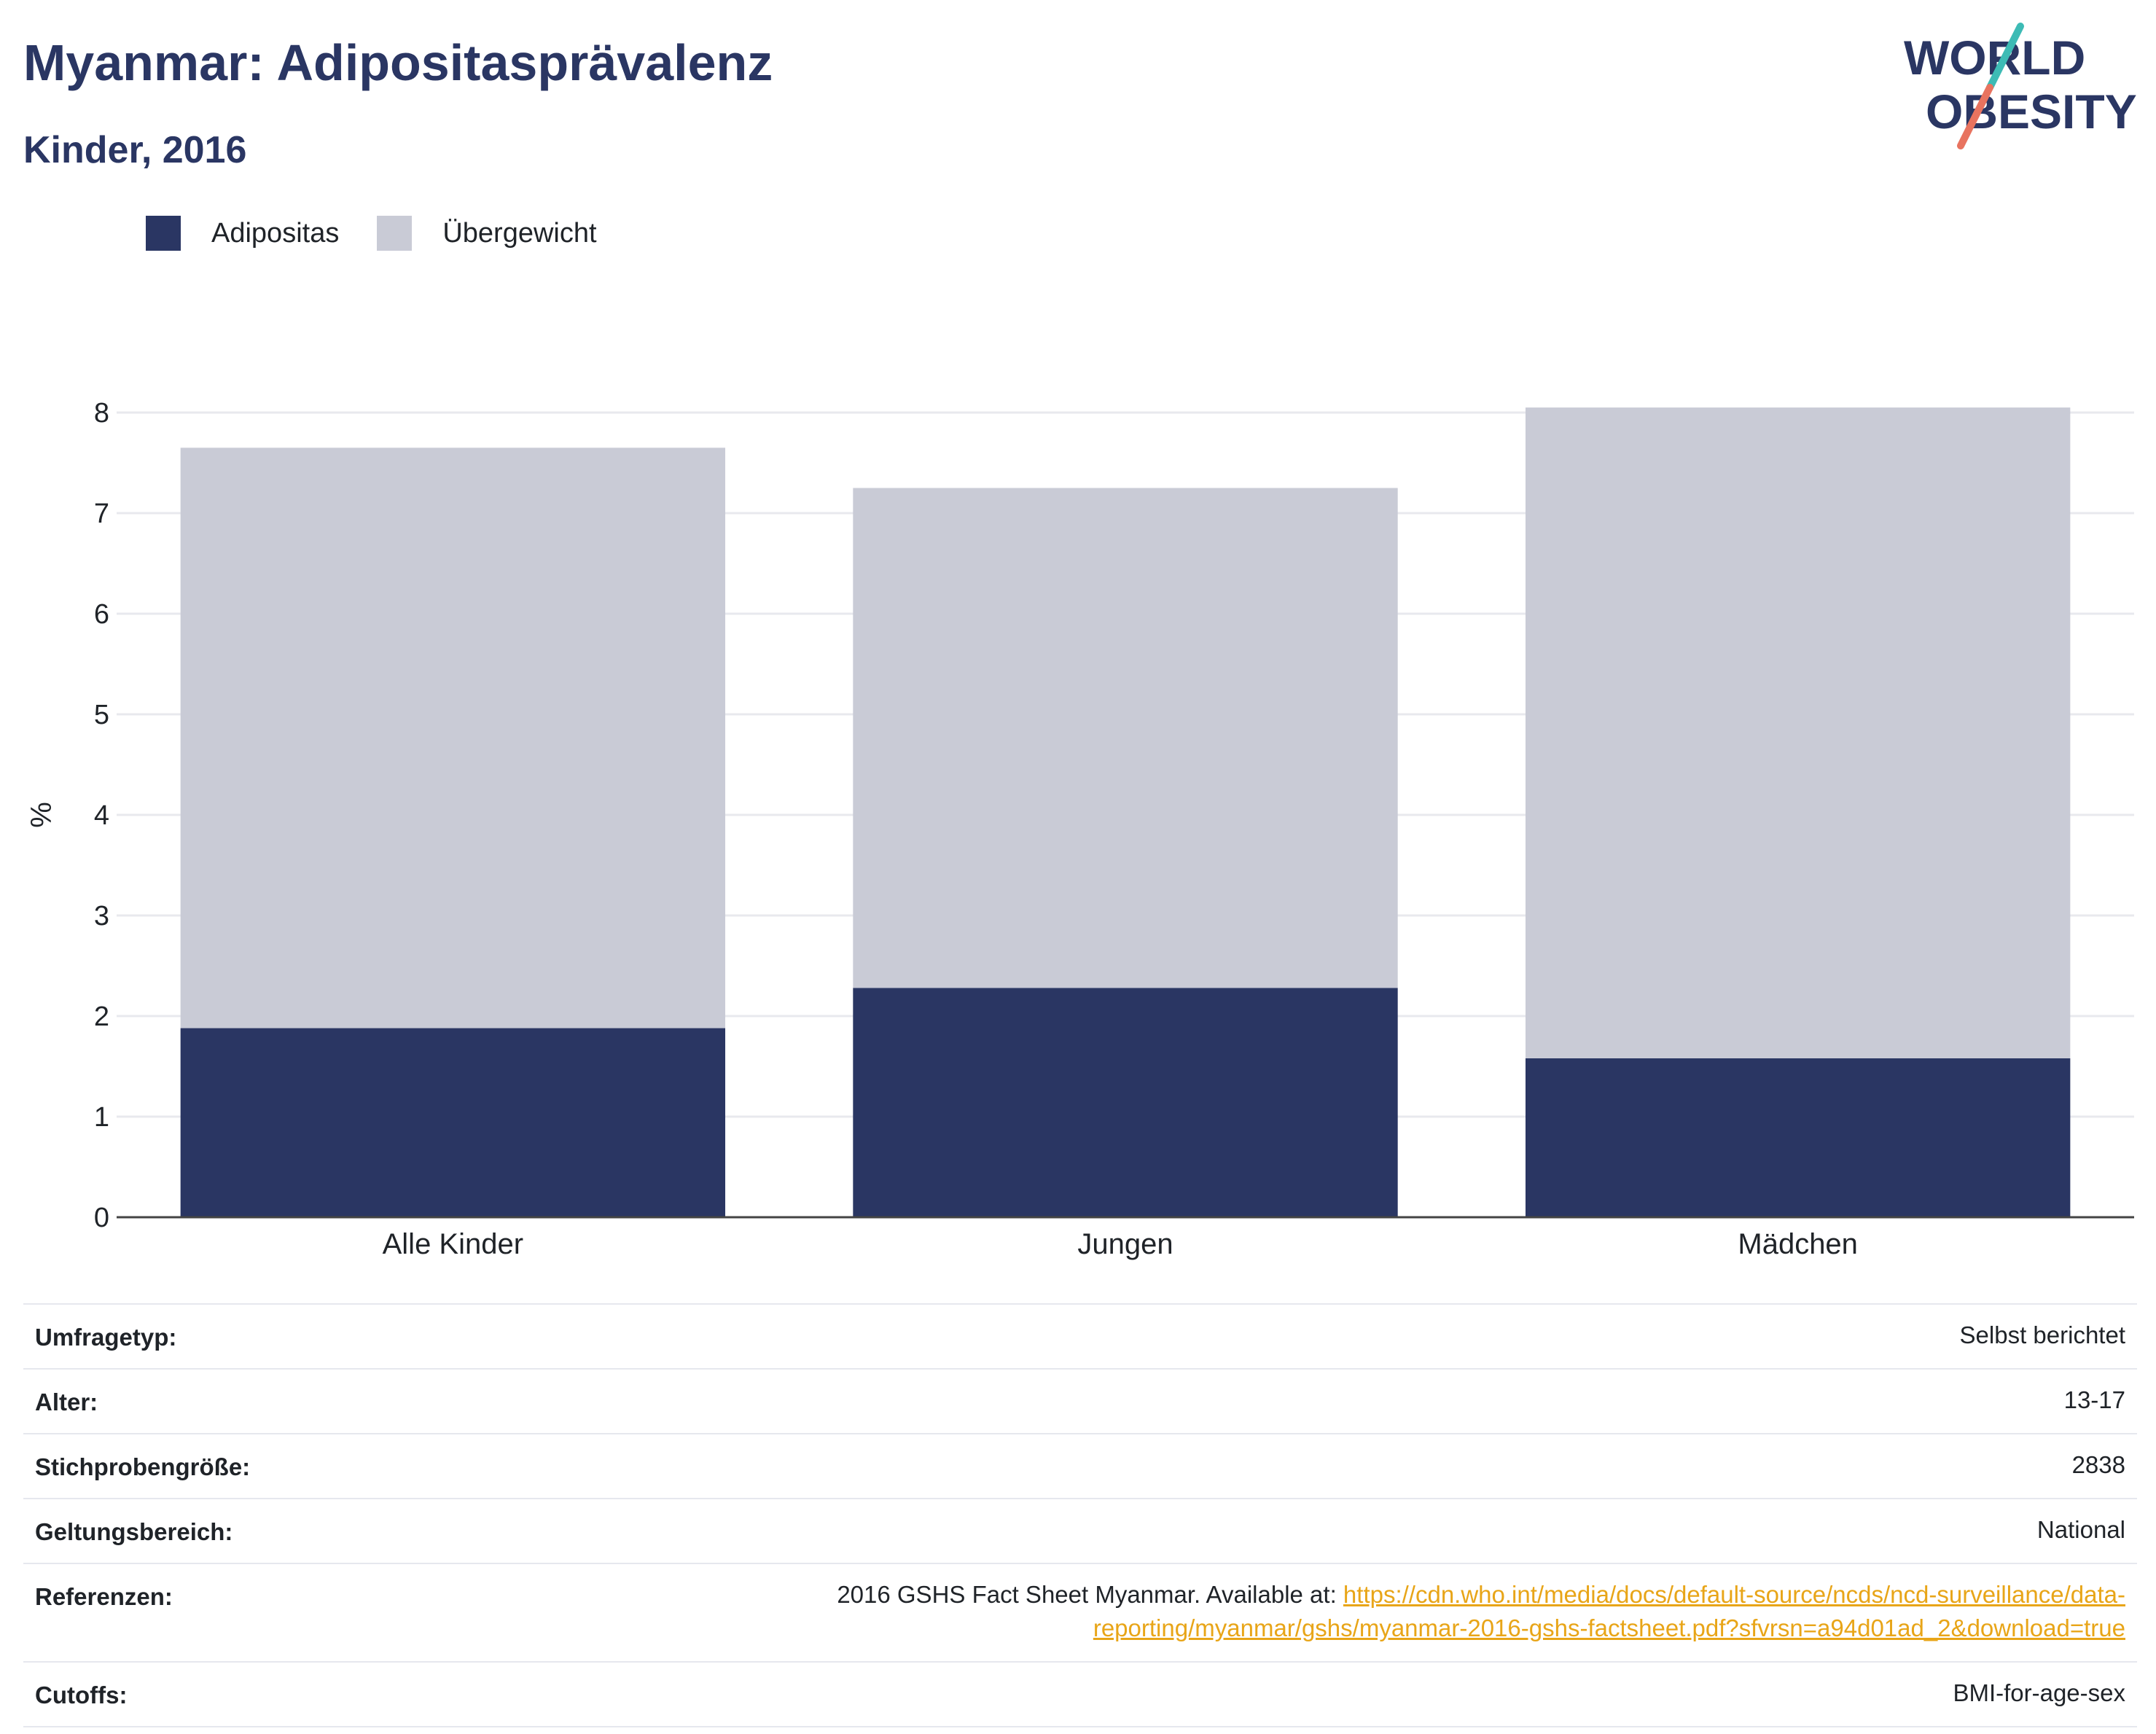 Image resolution: width=2156 pixels, height=1734 pixels. Describe the element at coordinates (1080, 1465) in the screenshot. I see `meta-row-sample-size: Stichprobengröße: 2838` at that location.